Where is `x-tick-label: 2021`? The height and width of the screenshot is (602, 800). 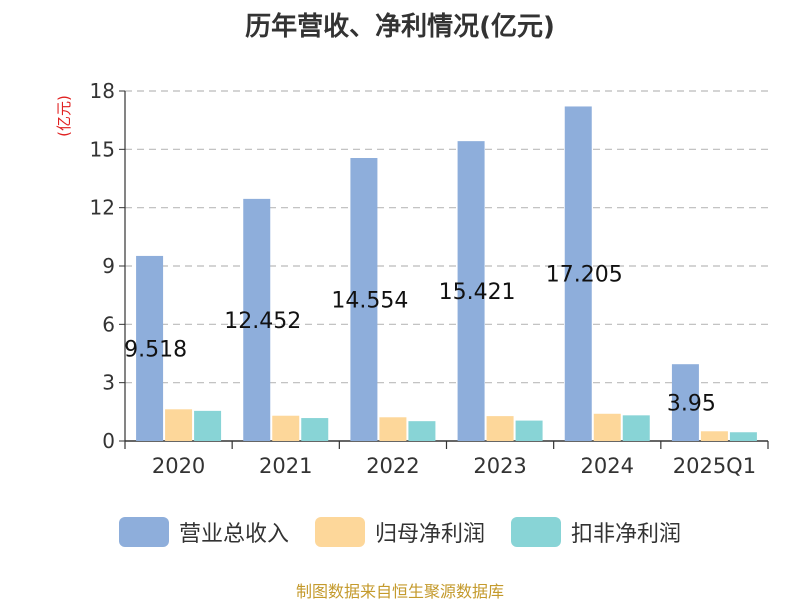
x-tick-label: 2021 is located at coordinates (285, 466).